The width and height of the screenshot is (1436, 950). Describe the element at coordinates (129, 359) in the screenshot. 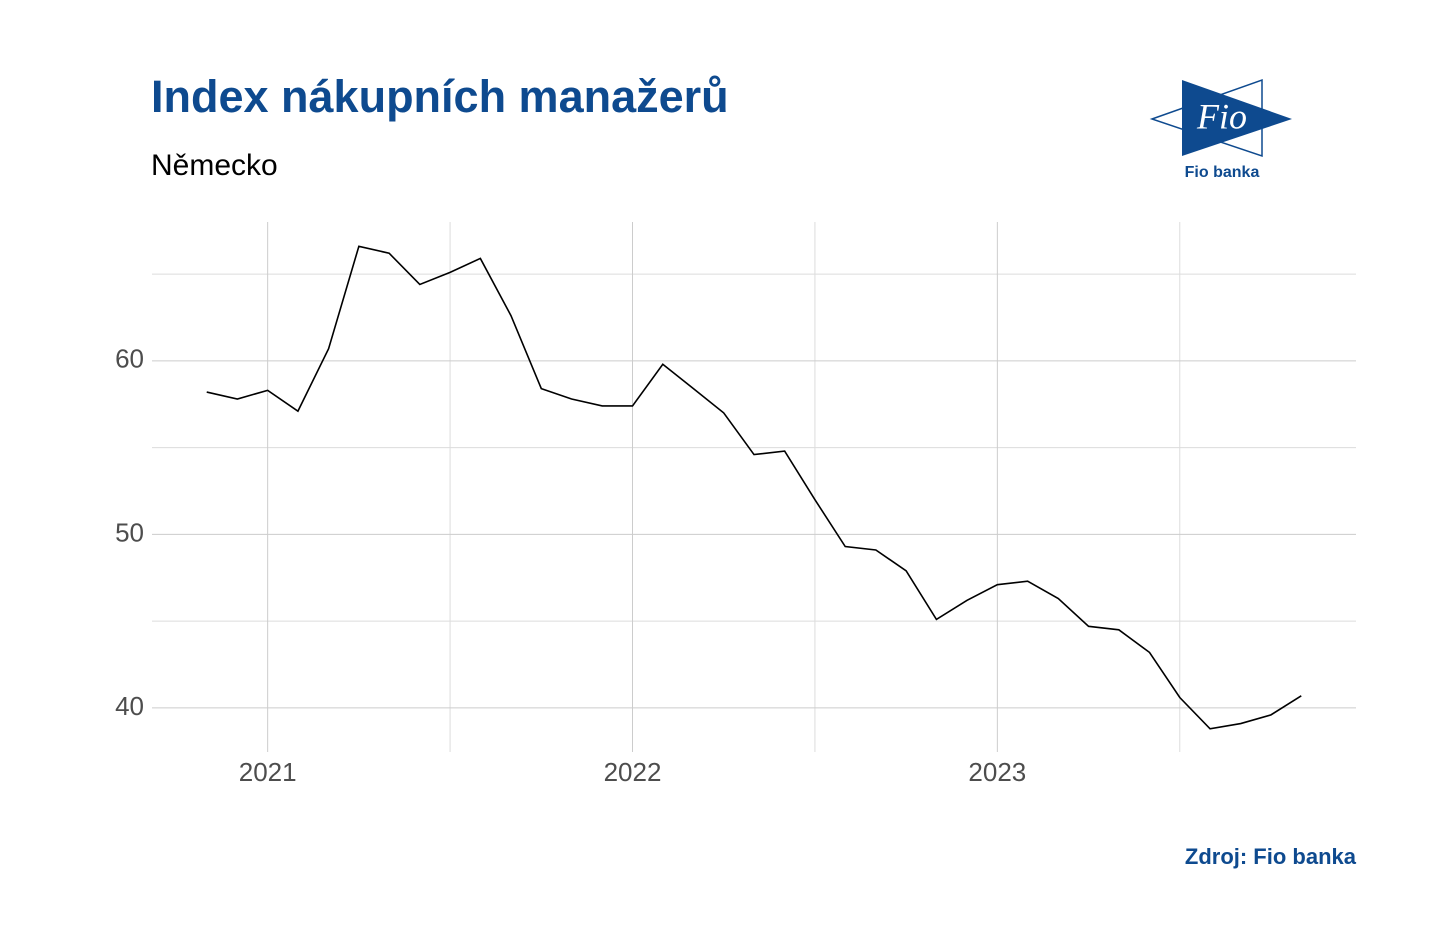

I see `y-tick-label: 60` at that location.